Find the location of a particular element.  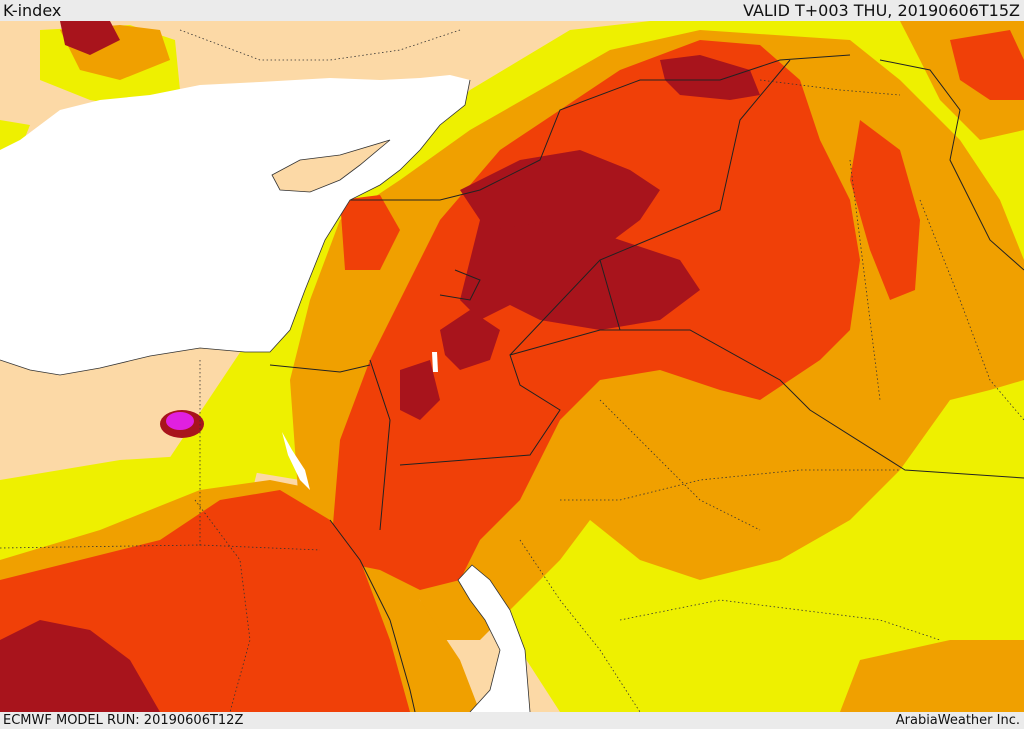

model-run: ECMWF MODEL RUN: 20190606T12Z is located at coordinates (123, 720).